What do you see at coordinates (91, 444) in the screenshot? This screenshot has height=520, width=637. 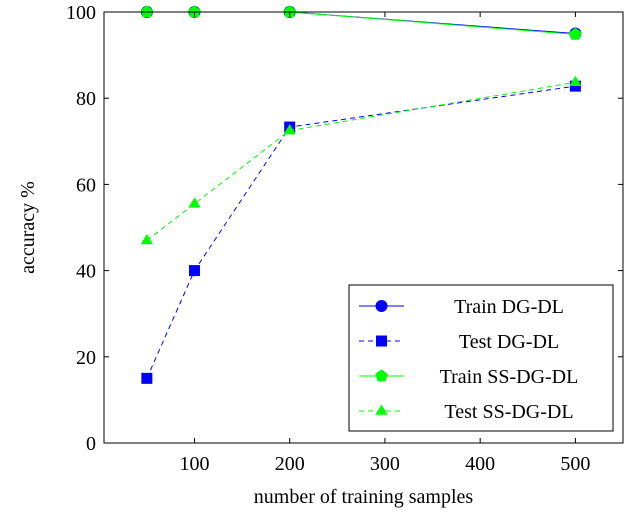 I see `y-tick-label: 0` at bounding box center [91, 444].